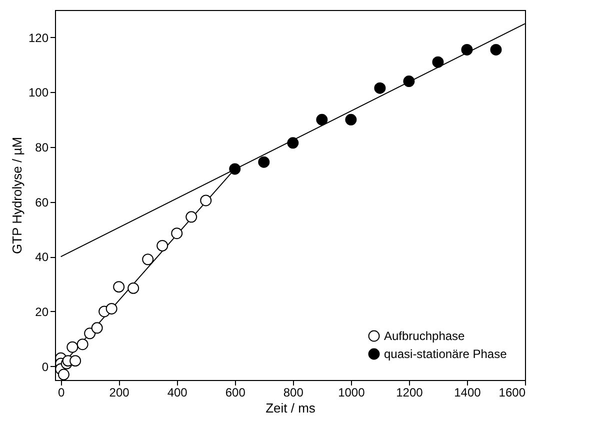 This screenshot has width=595, height=436. I want to click on y-tick-label: 40, so click(42, 257).